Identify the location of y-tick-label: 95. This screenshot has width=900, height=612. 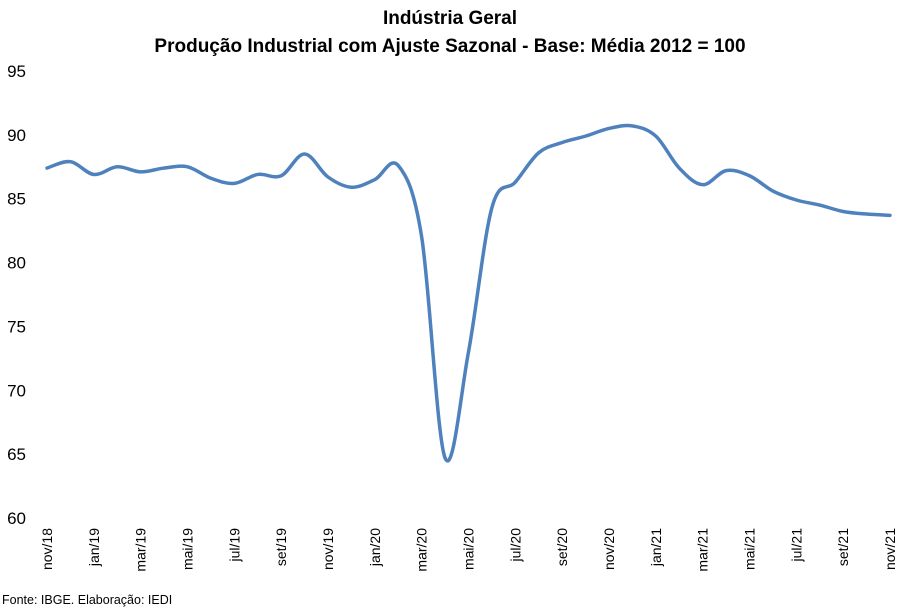
(16, 71).